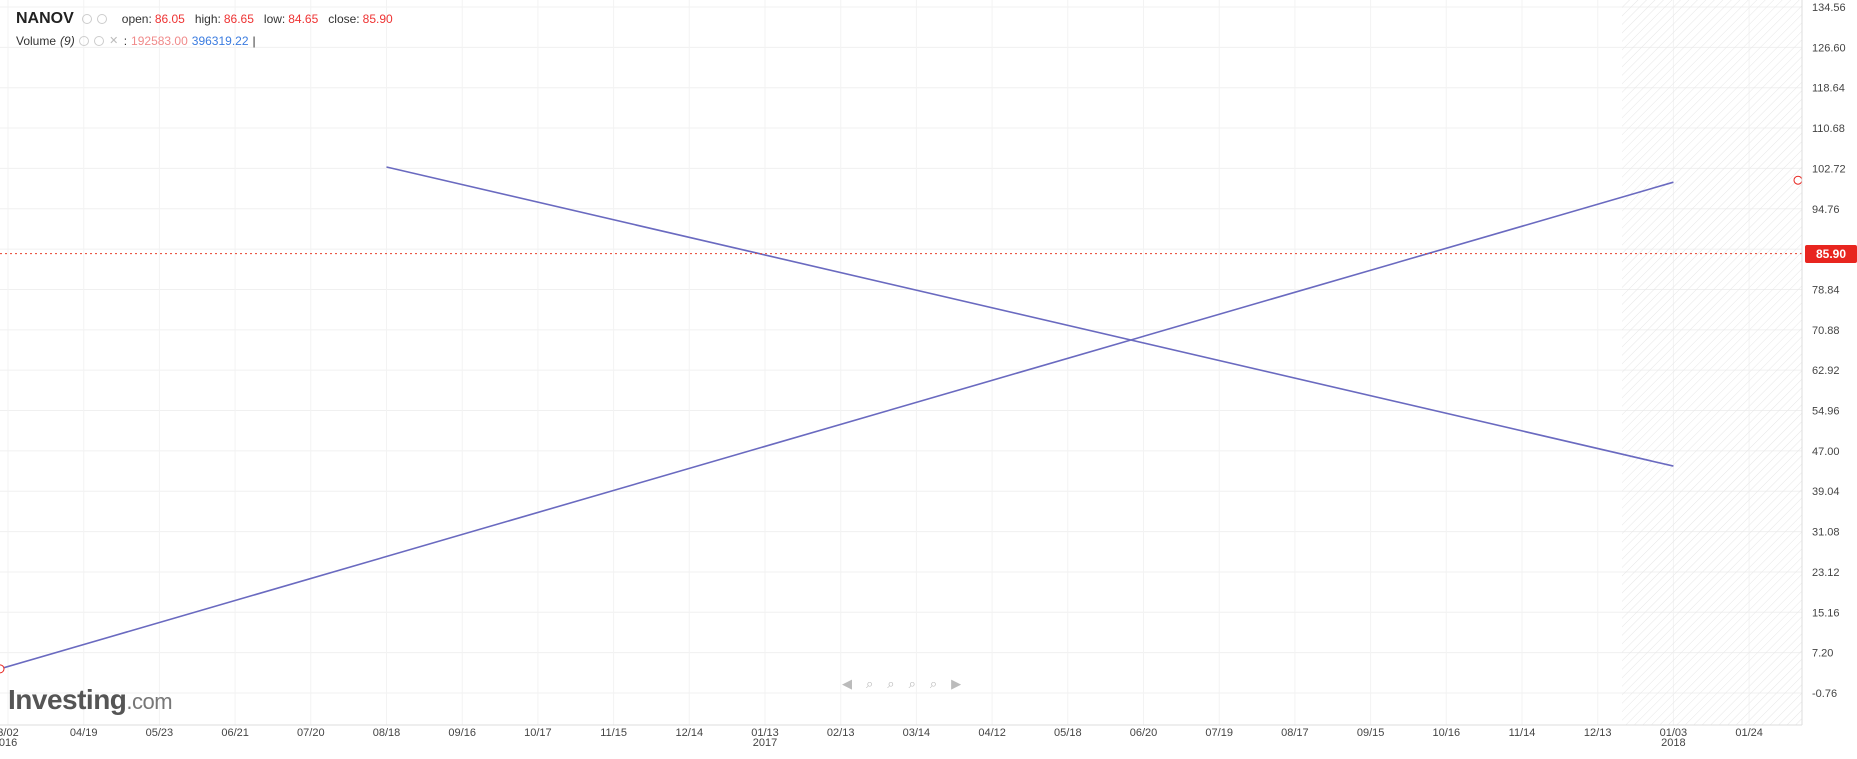  Describe the element at coordinates (90, 699) in the screenshot. I see `watermark-logo: Investing.com` at that location.